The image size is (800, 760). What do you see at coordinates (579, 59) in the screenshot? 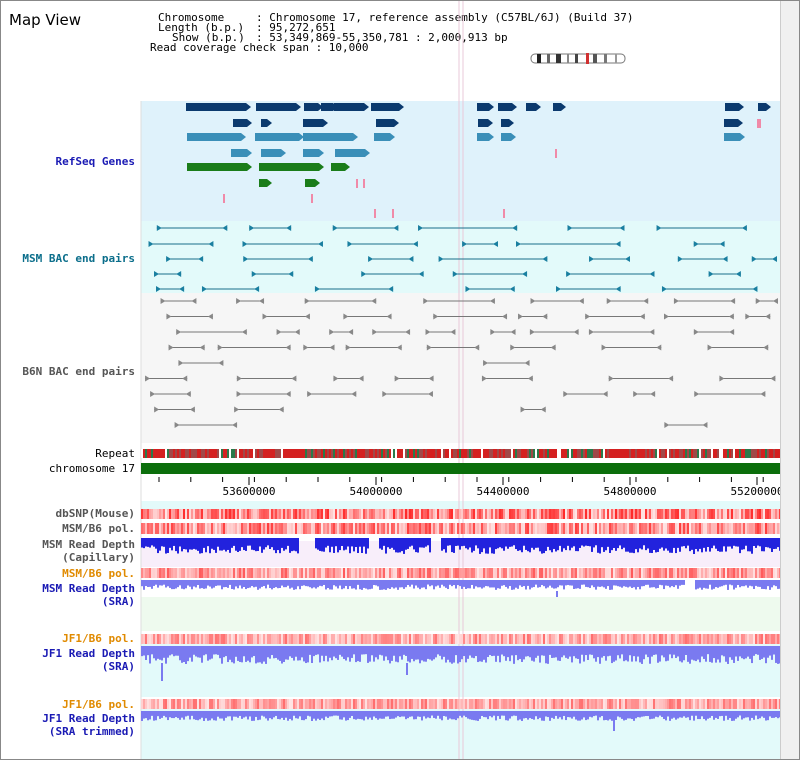
I see `chromosome-ideogram` at bounding box center [579, 59].